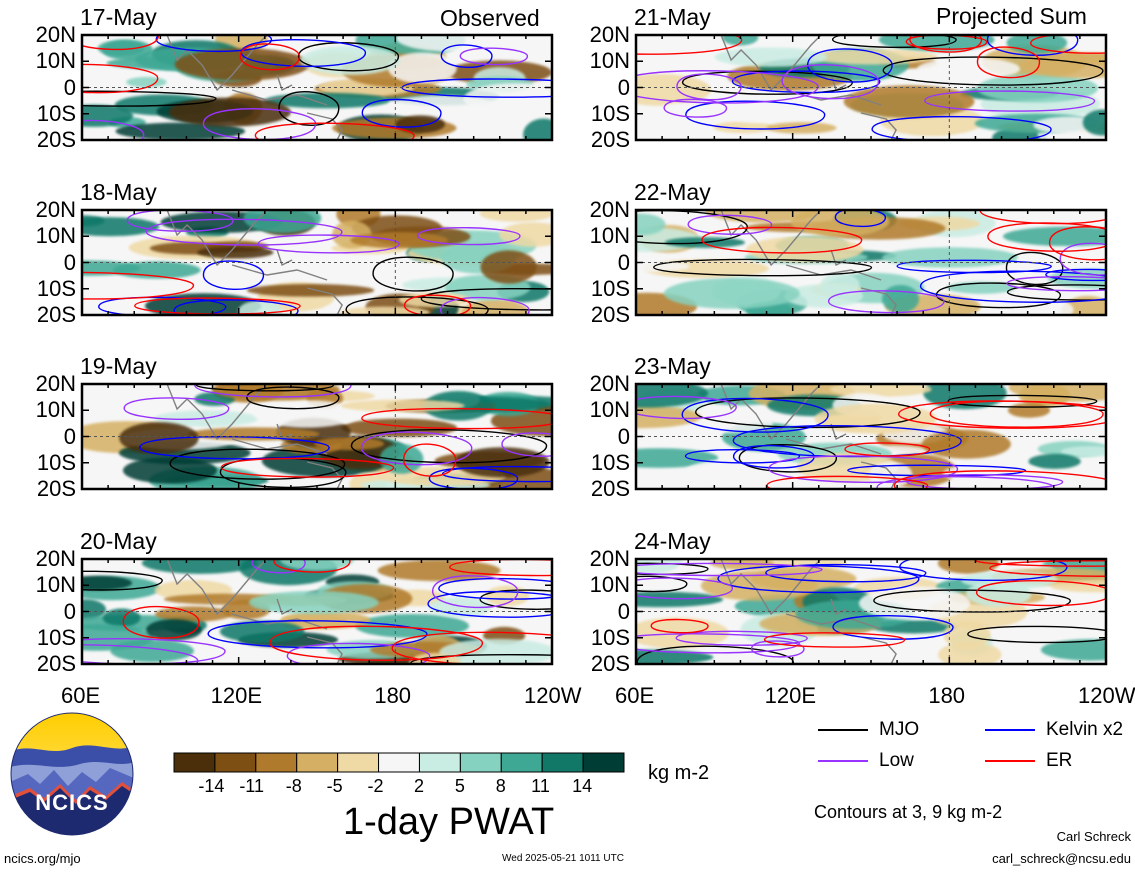 This screenshot has height=872, width=1135. I want to click on legend-label: Low, so click(896, 760).